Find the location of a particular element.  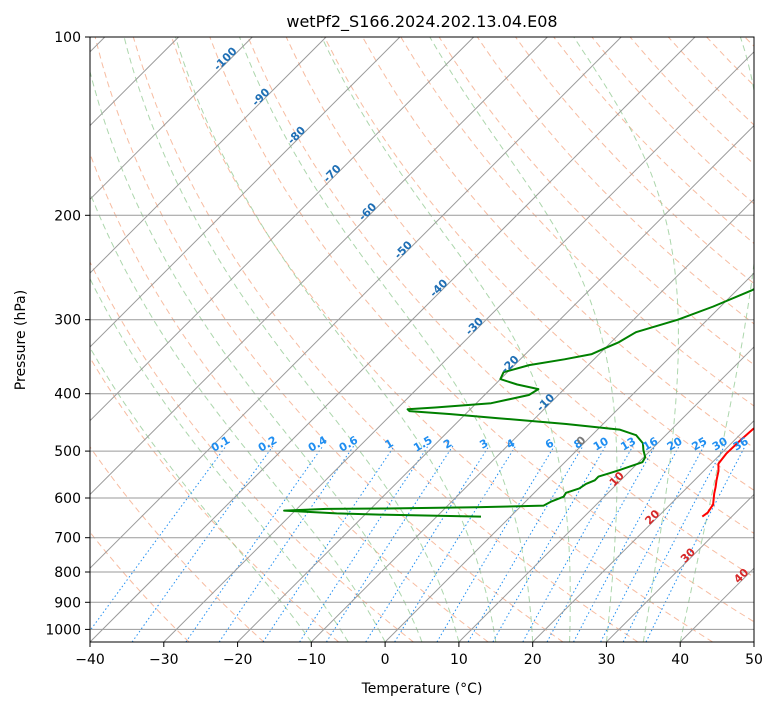

x-tick-label: 30 is located at coordinates (606, 660).